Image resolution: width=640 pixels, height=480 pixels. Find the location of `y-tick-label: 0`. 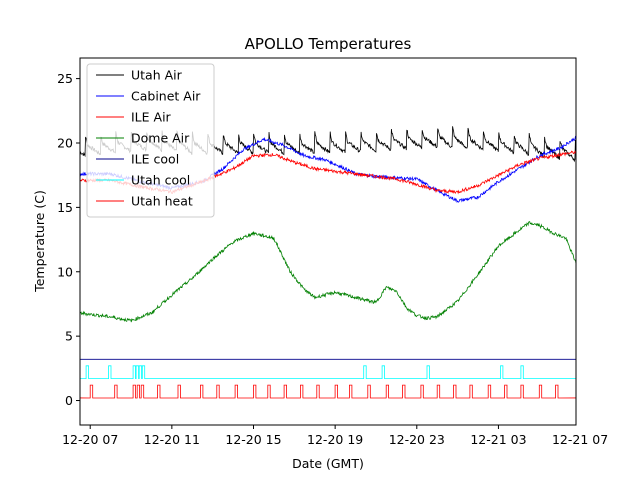

y-tick-label: 0 is located at coordinates (69, 400).